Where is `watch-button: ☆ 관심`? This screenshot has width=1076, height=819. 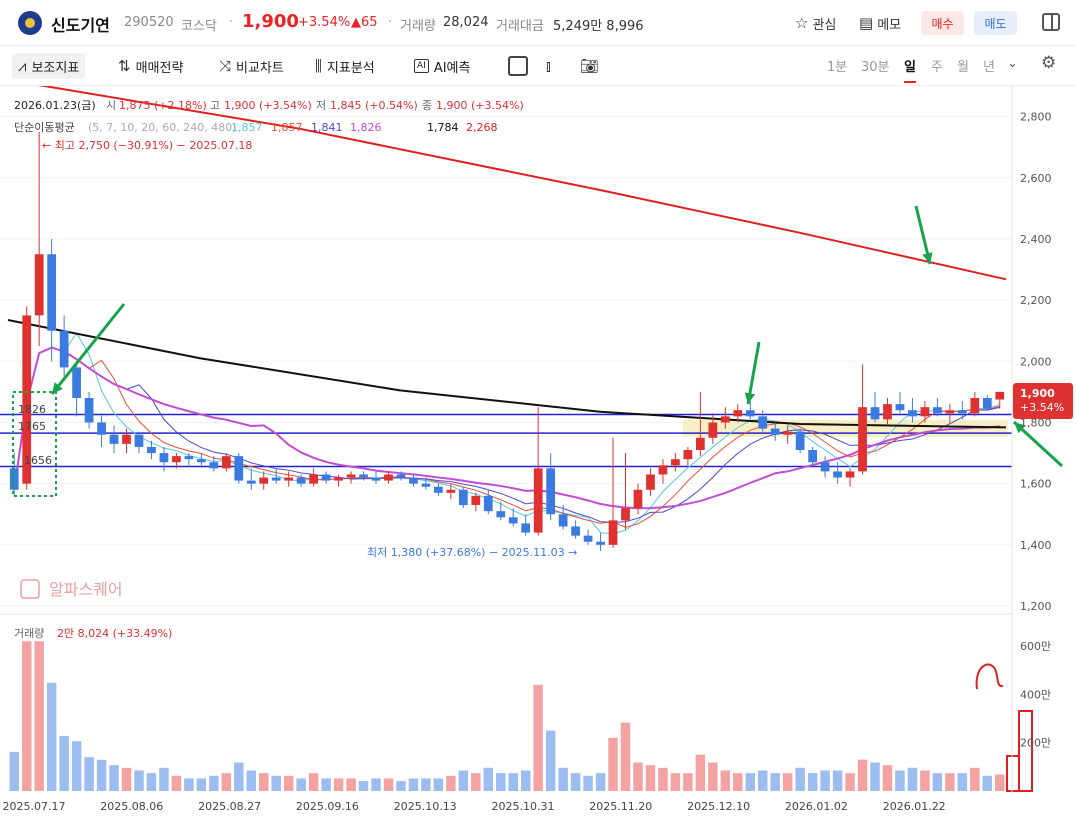 watch-button: ☆ 관심 is located at coordinates (815, 23).